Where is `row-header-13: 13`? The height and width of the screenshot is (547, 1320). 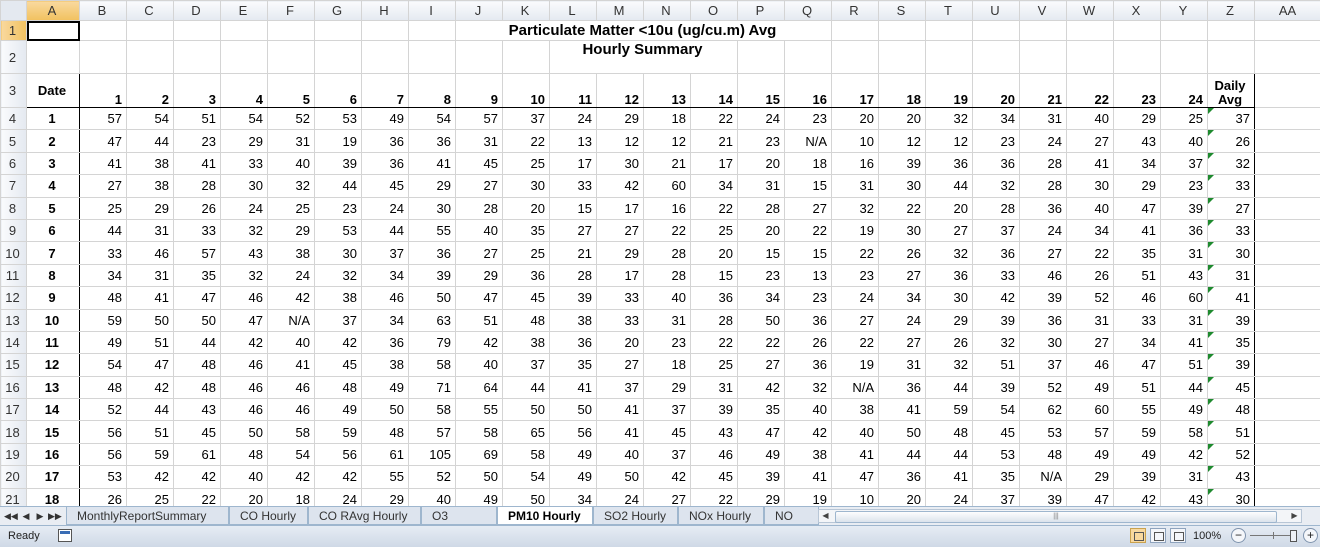
row-header-13: 13 is located at coordinates (14, 320).